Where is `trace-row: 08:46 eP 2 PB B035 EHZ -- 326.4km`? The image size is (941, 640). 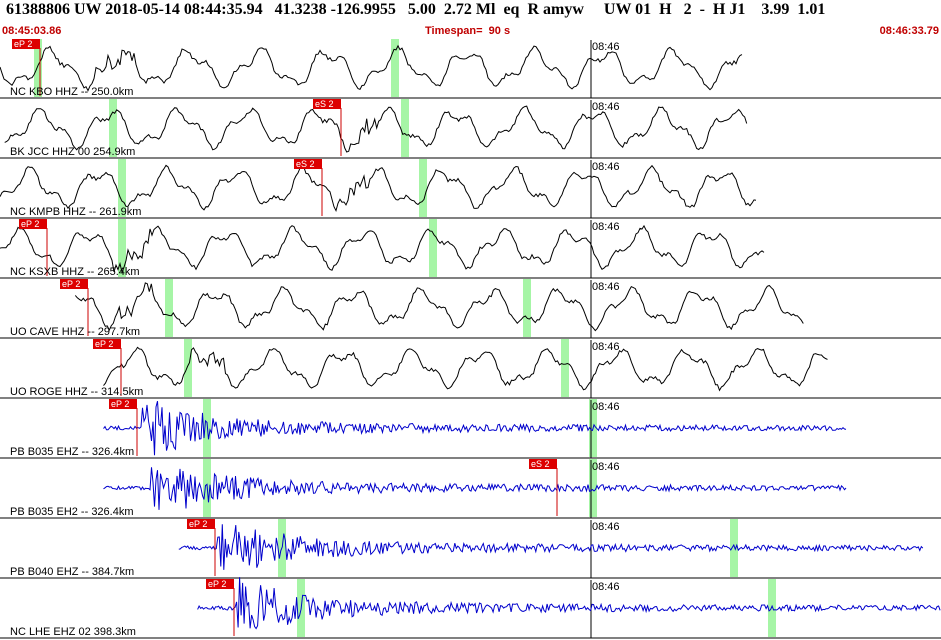 trace-row: 08:46 eP 2 PB B035 EHZ -- 326.4km is located at coordinates (470, 429).